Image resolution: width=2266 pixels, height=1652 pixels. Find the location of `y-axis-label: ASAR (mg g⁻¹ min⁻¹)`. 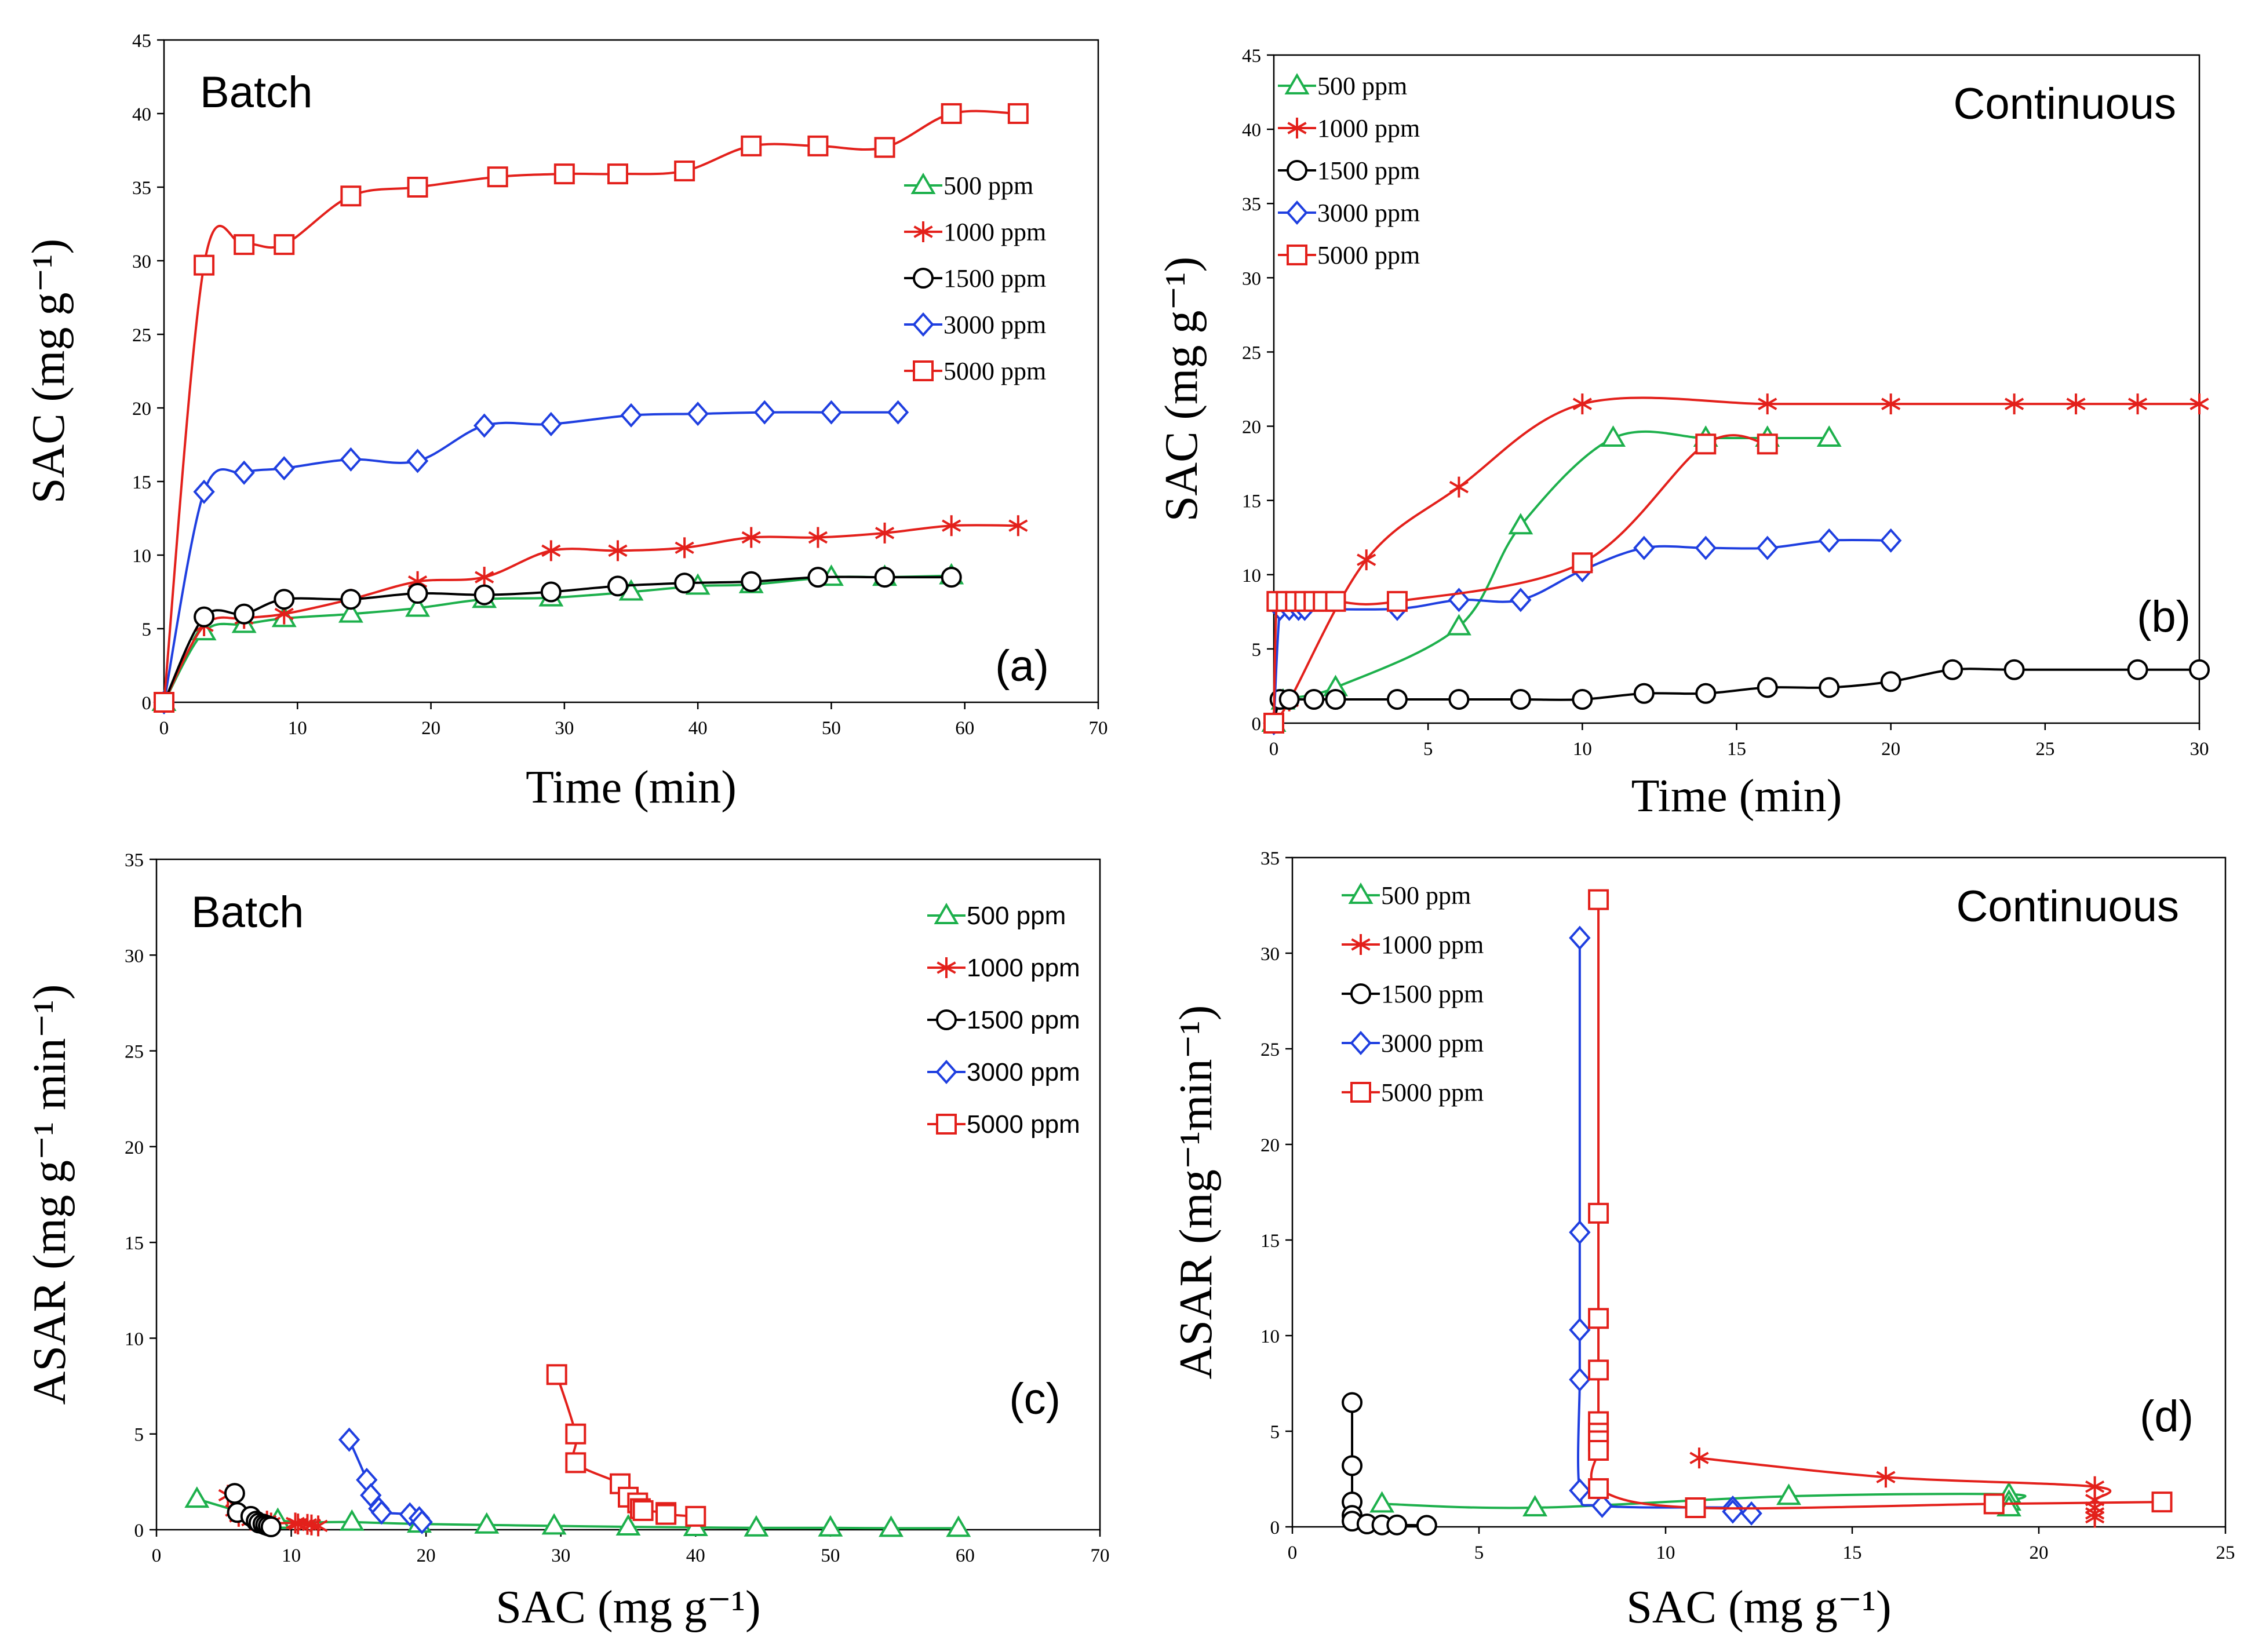

y-axis-label: ASAR (mg g⁻¹ min⁻¹) is located at coordinates (49, 1194).